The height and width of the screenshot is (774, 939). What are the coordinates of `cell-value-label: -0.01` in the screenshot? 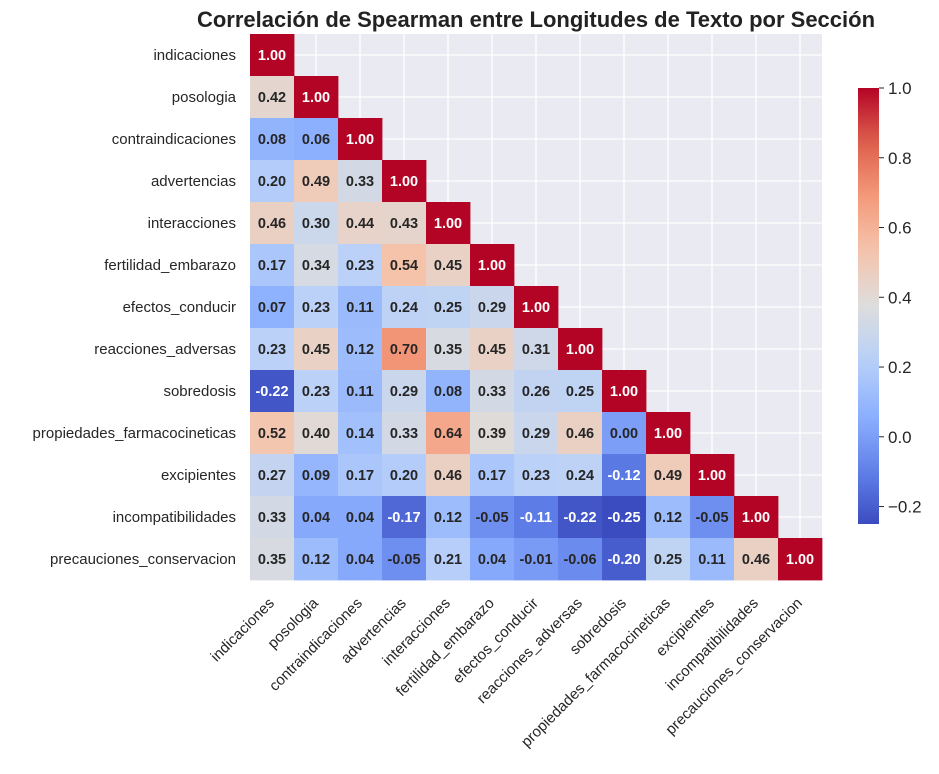 It's located at (535, 560).